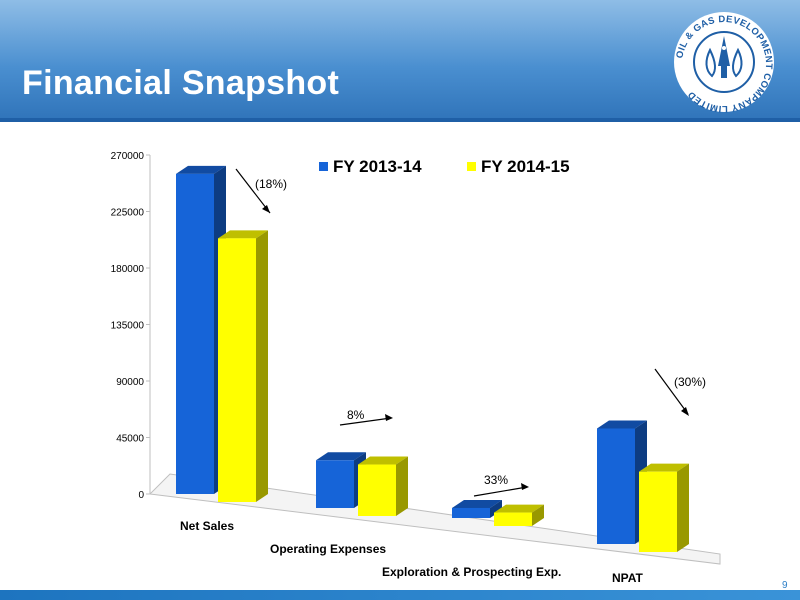 The width and height of the screenshot is (800, 600). What do you see at coordinates (181, 83) in the screenshot?
I see `slide-title: Financial Snapshot` at bounding box center [181, 83].